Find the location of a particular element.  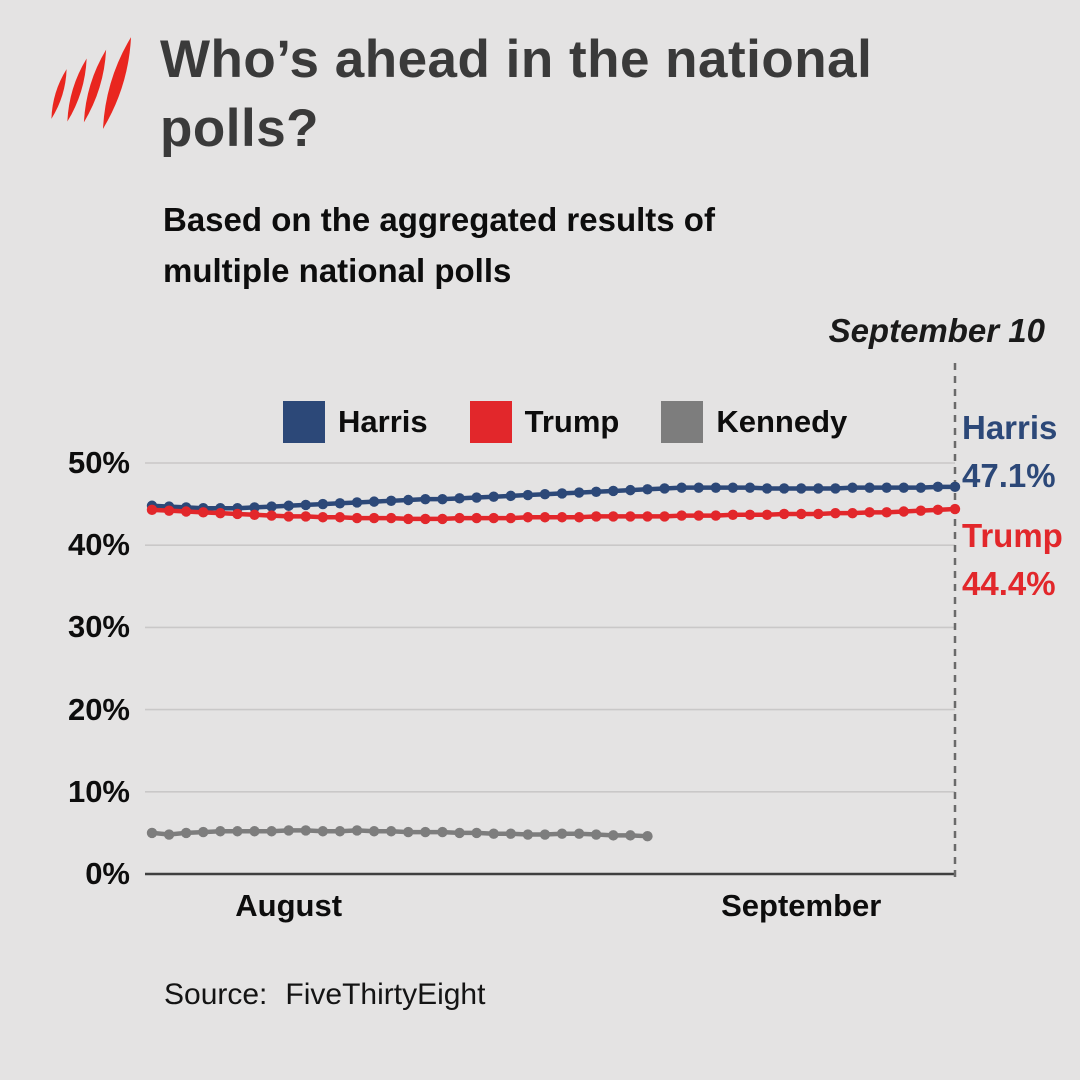

legend-label-kennedy: Kennedy is located at coordinates (782, 421).